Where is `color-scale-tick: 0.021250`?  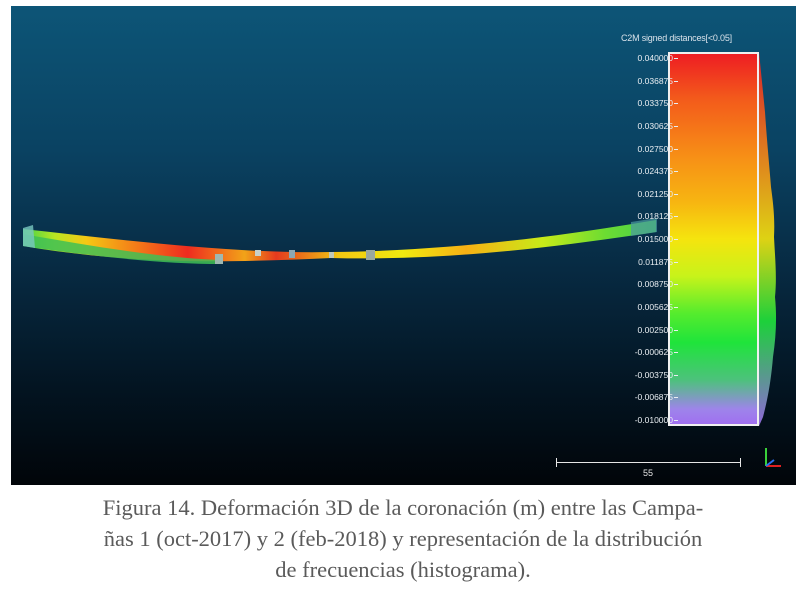 color-scale-tick: 0.021250 is located at coordinates (643, 194).